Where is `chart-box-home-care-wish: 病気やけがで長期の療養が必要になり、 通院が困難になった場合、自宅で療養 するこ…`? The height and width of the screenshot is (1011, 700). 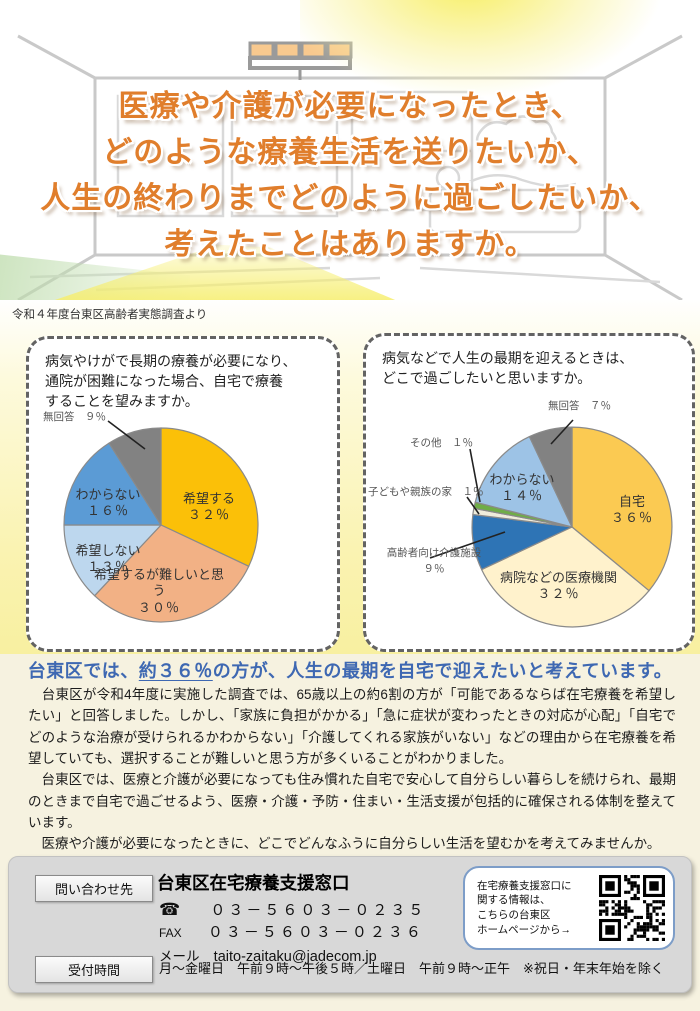 chart-box-home-care-wish: 病気やけがで長期の療養が必要になり、 通院が困難になった場合、自宅で療養 するこ… is located at coordinates (183, 494).